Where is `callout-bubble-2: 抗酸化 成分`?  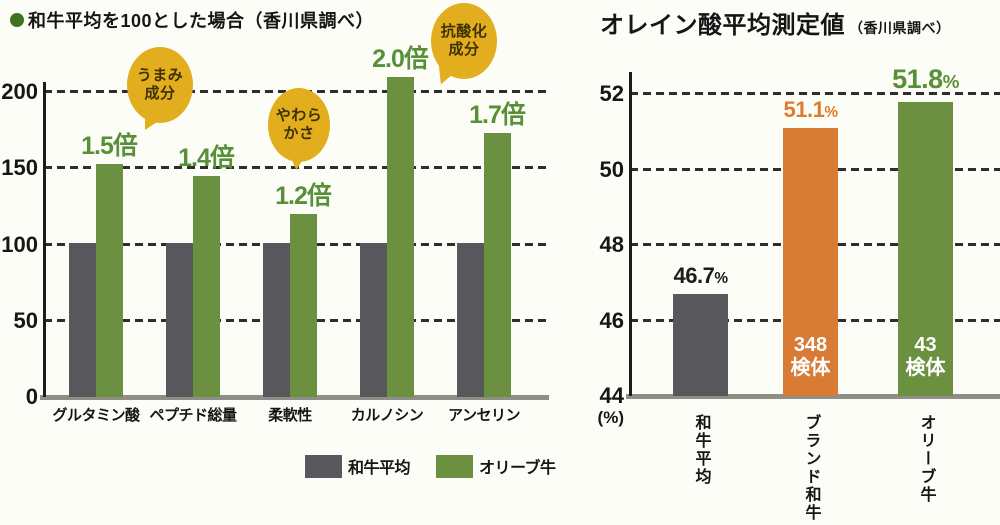
callout-bubble-2: 抗酸化 成分 is located at coordinates (464, 41).